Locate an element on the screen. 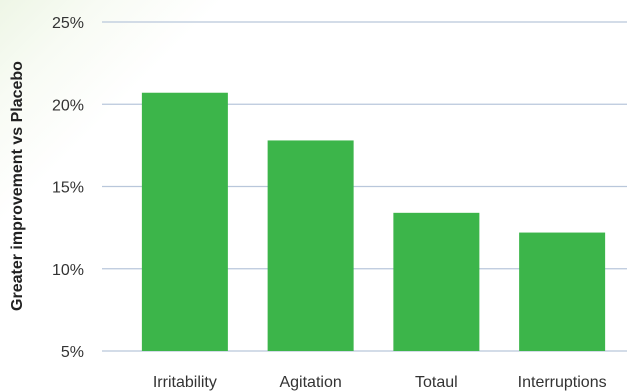 This screenshot has height=392, width=627. y-tick-label: 25% is located at coordinates (68, 23).